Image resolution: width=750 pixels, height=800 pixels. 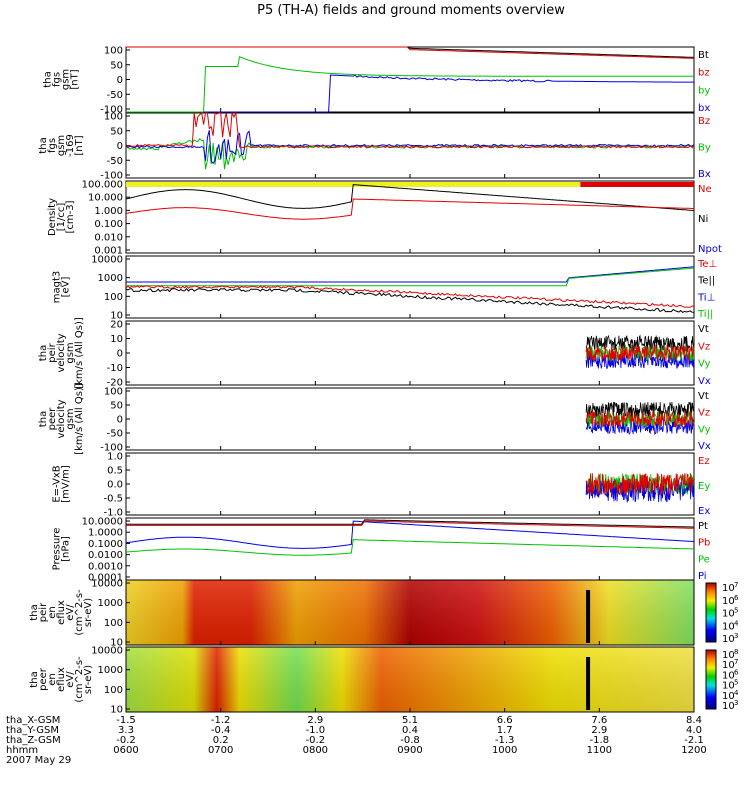 I want to click on orbit-value: -1.8, so click(x=600, y=740).